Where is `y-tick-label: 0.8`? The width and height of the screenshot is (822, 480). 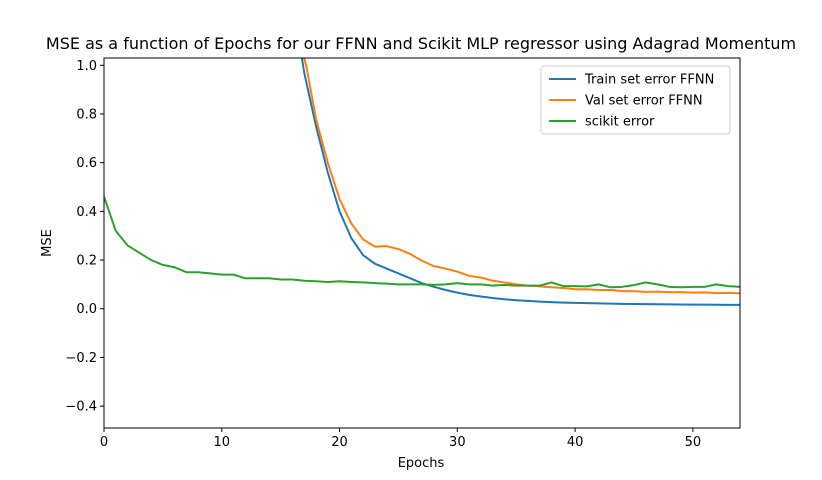
y-tick-label: 0.8 is located at coordinates (86, 114).